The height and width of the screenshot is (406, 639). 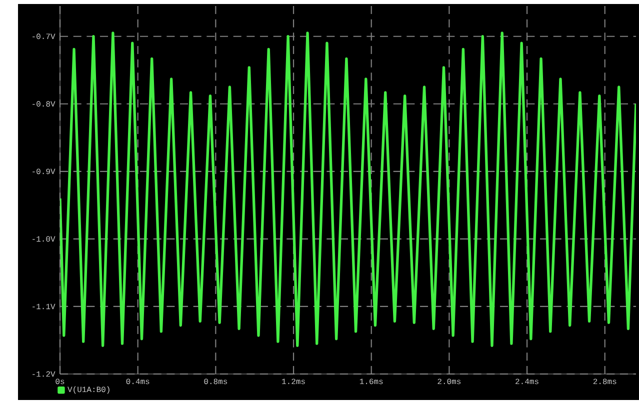 I want to click on y-tick-label: -1.1V, so click(x=44, y=307).